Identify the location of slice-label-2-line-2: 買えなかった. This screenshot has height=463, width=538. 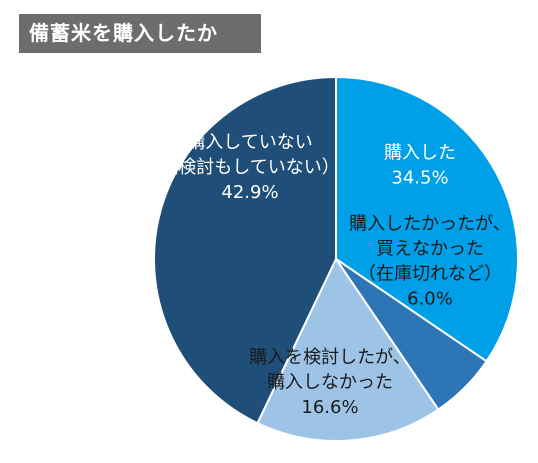
(430, 249).